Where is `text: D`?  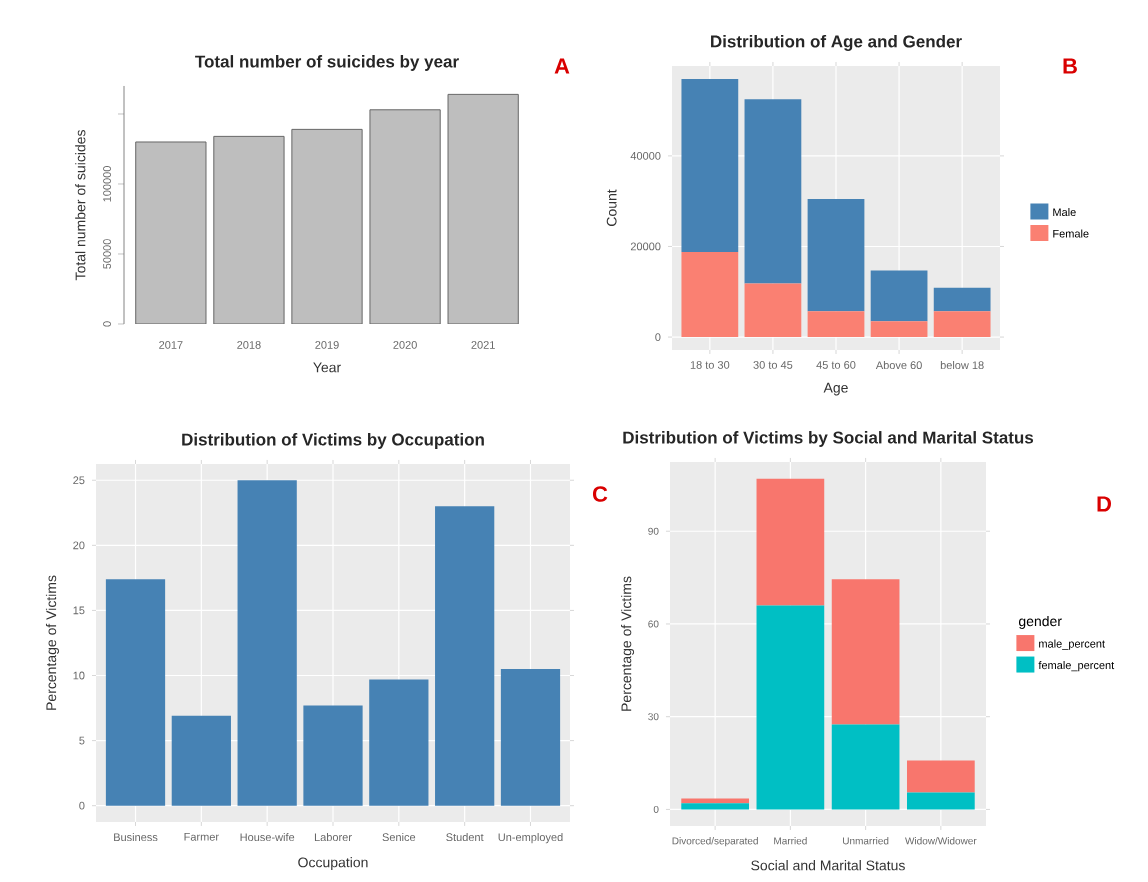 text: D is located at coordinates (1104, 504).